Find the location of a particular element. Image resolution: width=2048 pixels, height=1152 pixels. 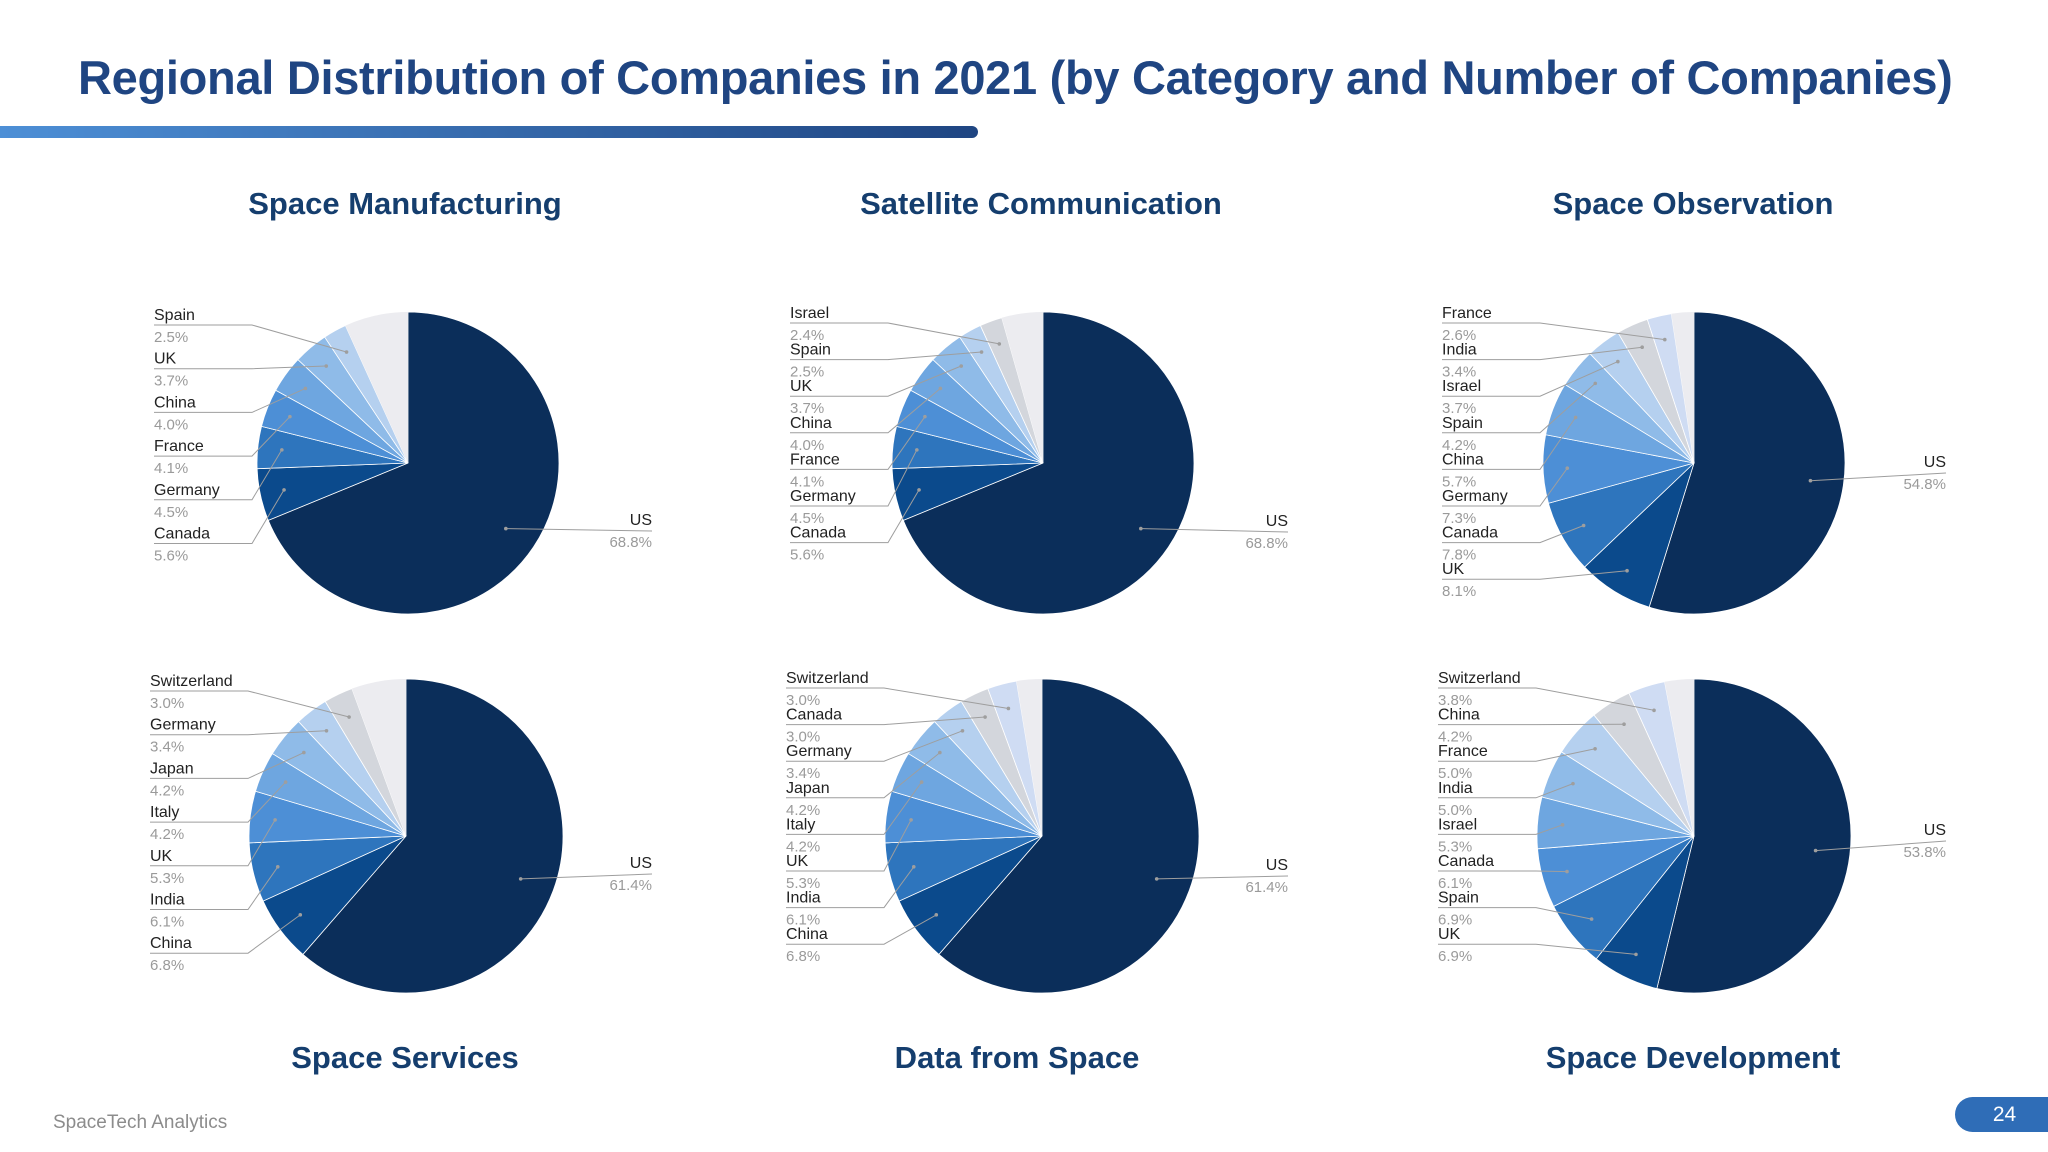

slice-label-space-observation-canada: Canada is located at coordinates (1470, 533).